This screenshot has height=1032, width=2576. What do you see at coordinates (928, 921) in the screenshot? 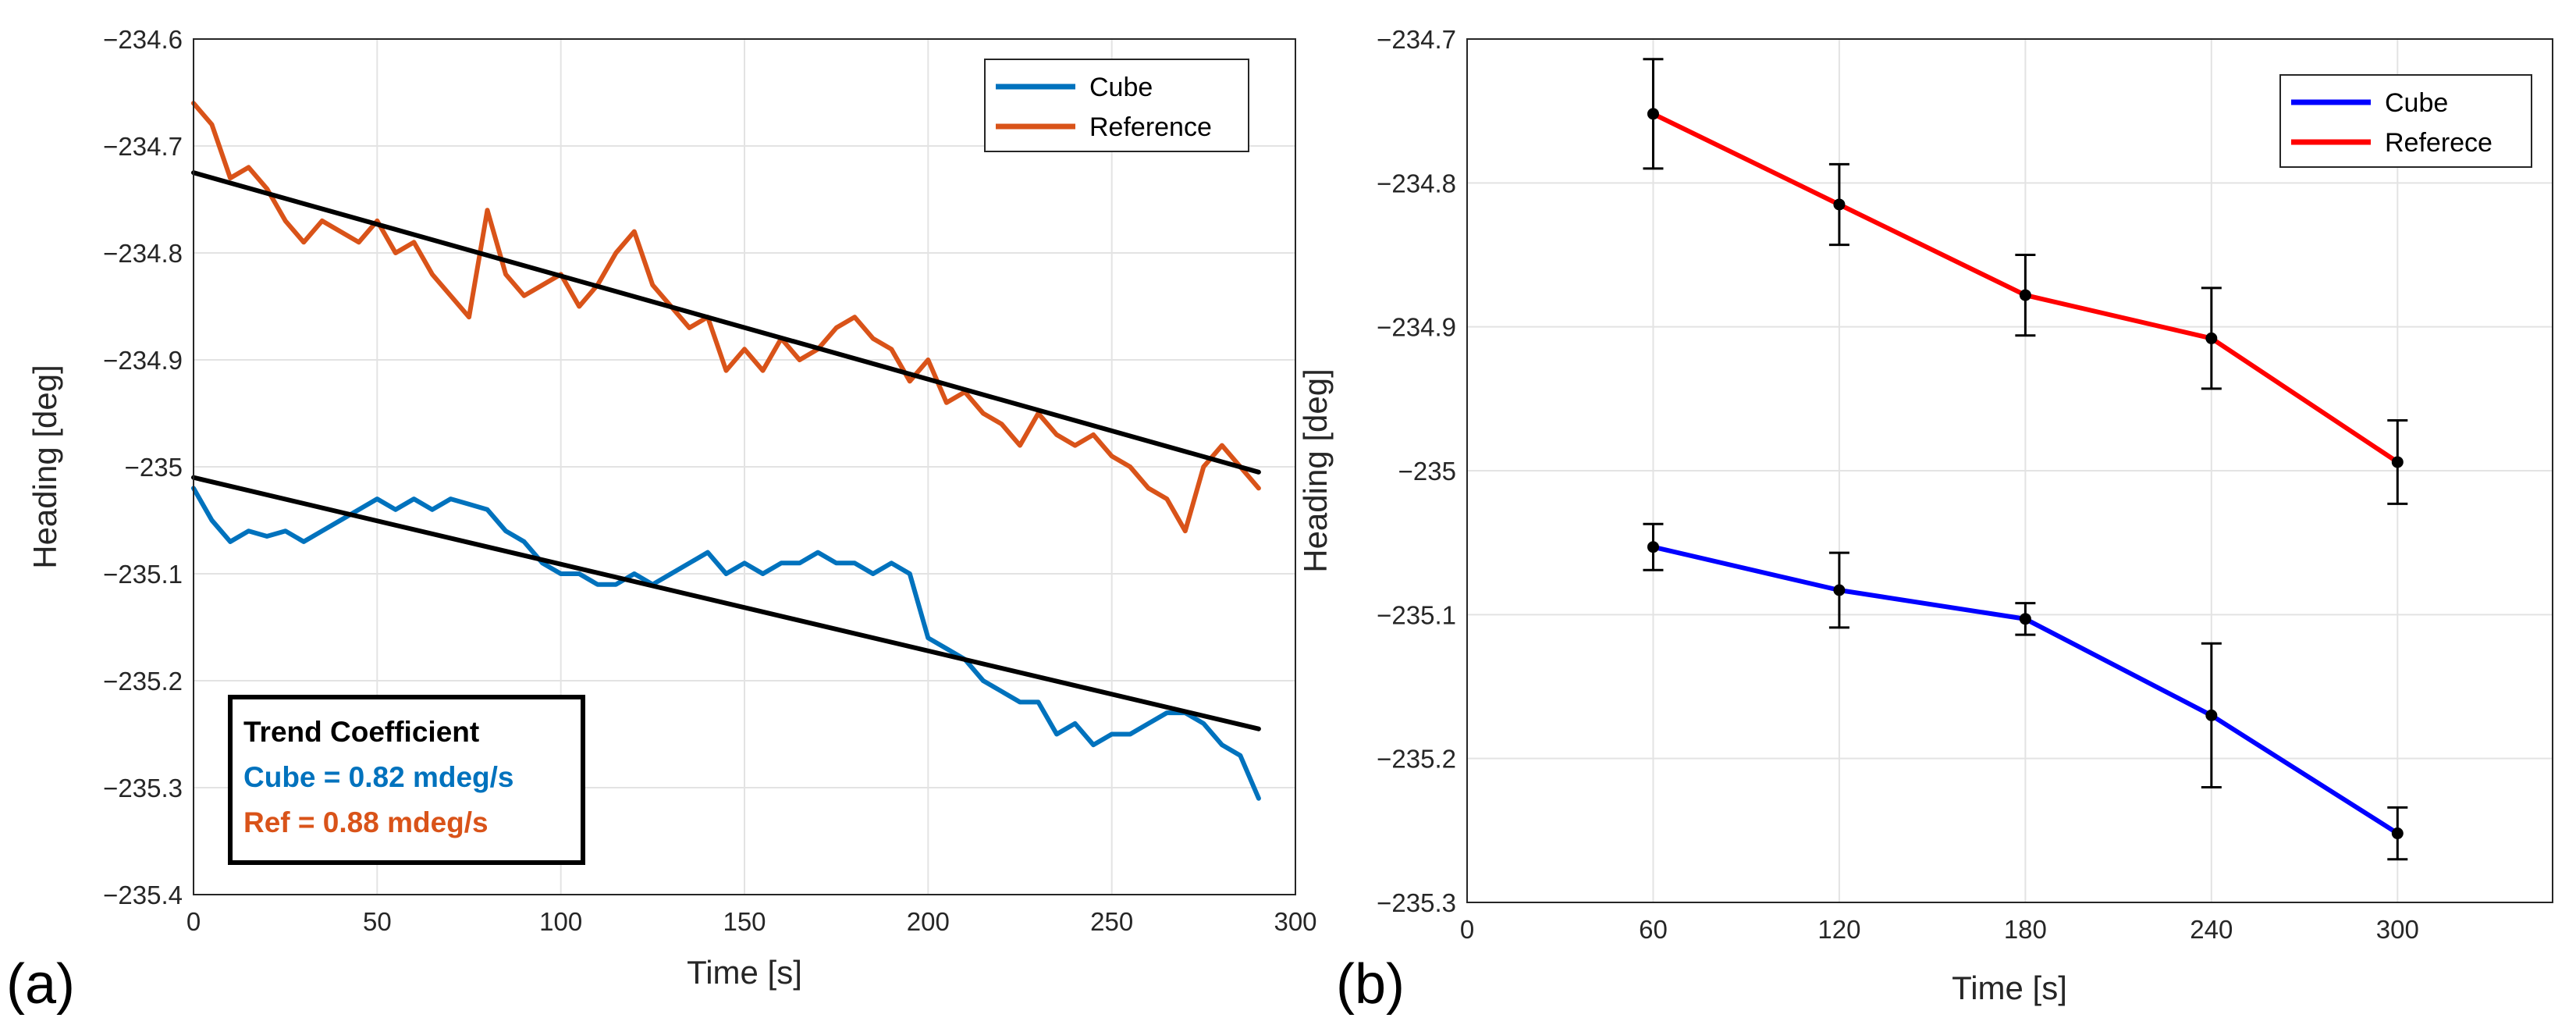
I see `panel-a-xtick-4: 200` at bounding box center [928, 921].